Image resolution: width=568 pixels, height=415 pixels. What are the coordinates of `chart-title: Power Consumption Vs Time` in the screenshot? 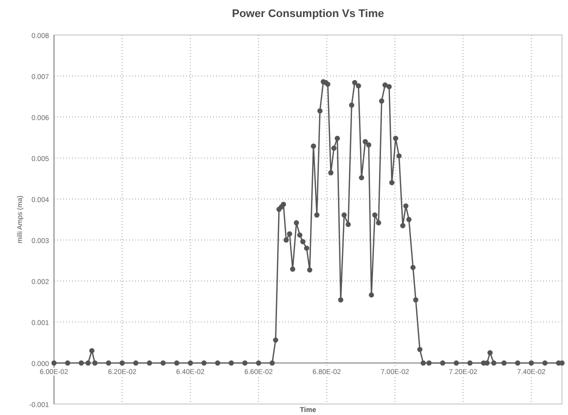 It's located at (308, 14).